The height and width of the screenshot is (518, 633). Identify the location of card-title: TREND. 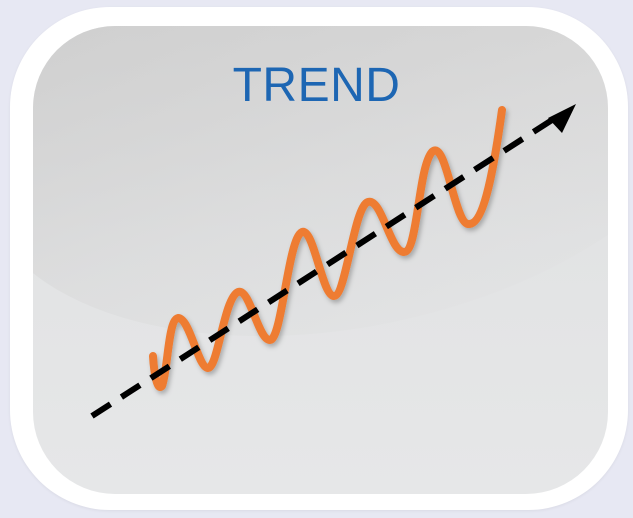
(316, 85).